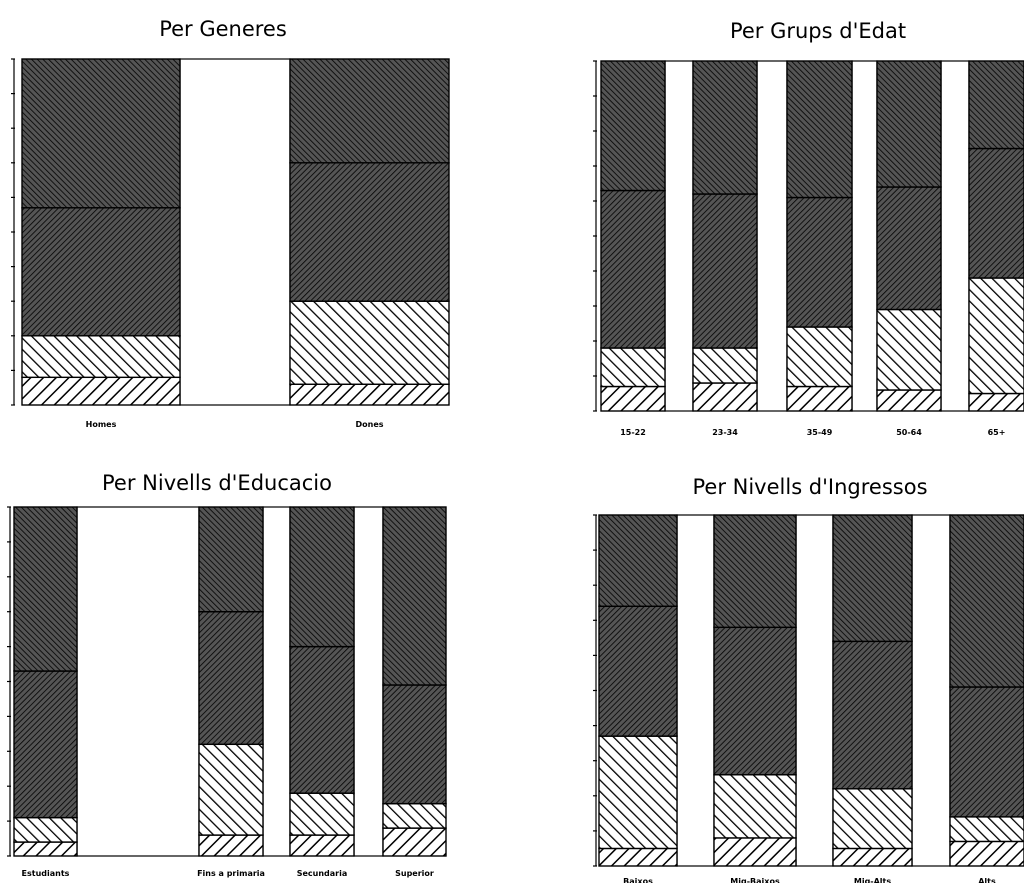 The image size is (1024, 883). What do you see at coordinates (101, 424) in the screenshot?
I see `category-label: Homes` at bounding box center [101, 424].